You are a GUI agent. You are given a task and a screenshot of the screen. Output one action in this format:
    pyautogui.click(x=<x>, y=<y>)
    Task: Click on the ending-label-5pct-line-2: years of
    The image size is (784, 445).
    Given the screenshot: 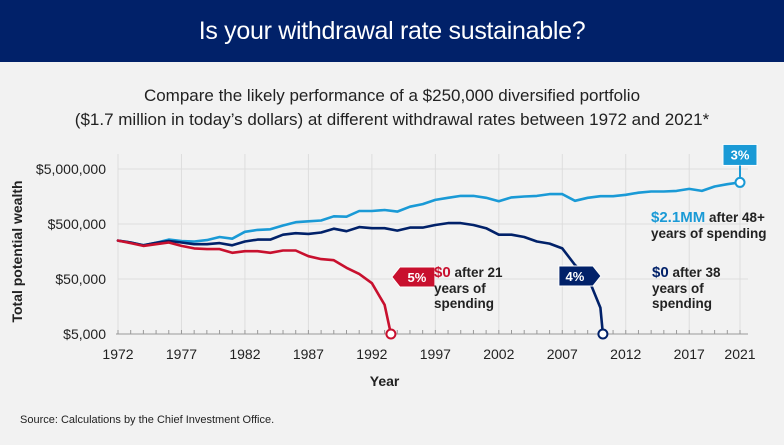 What is the action you would take?
    pyautogui.click(x=460, y=288)
    